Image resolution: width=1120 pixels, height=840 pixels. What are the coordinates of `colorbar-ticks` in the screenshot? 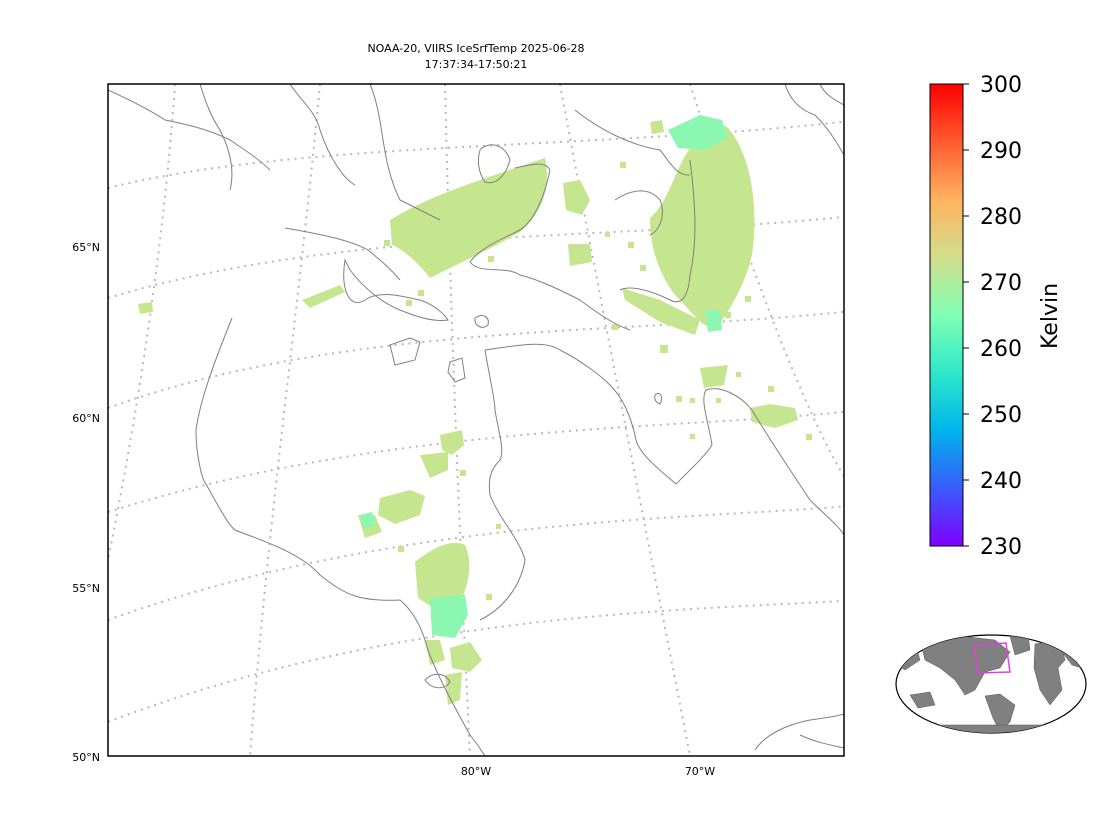 It's located at (966, 315).